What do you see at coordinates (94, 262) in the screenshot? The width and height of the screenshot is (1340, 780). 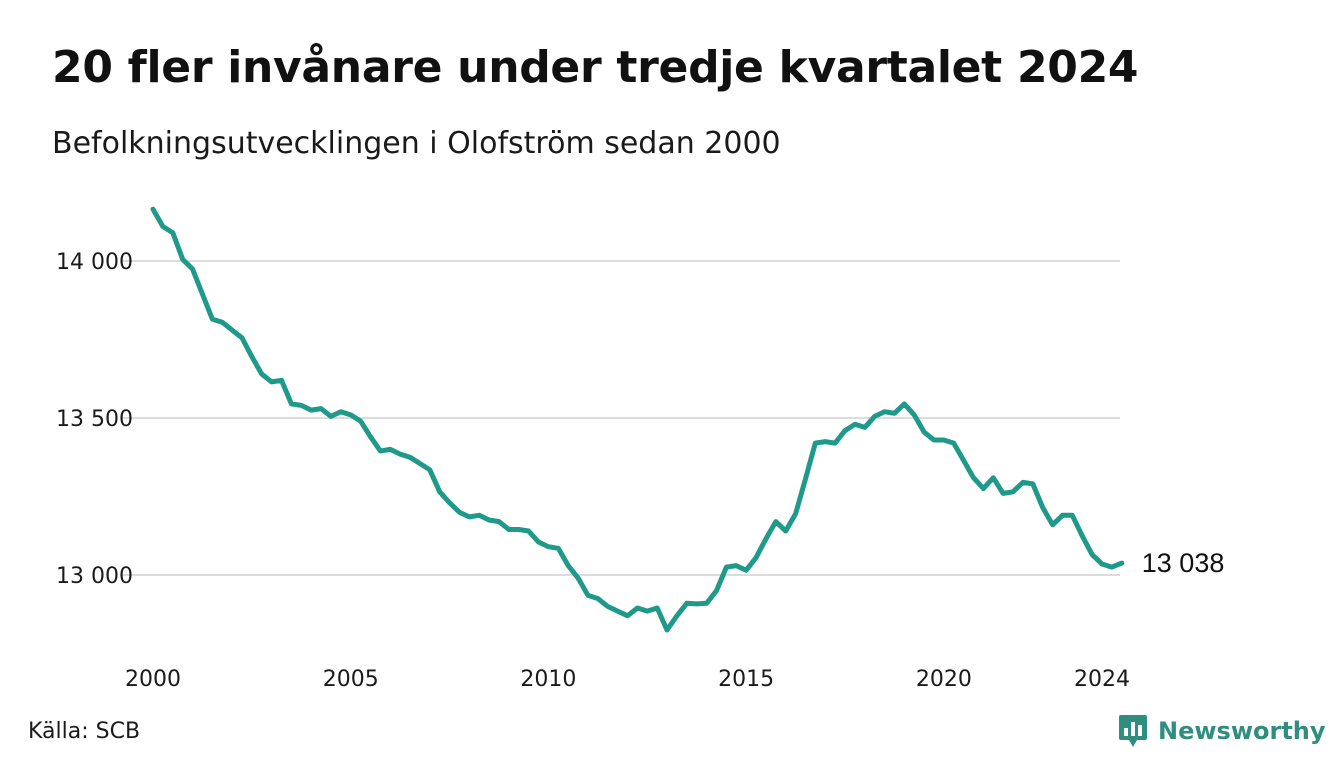 I see `y-tick-label: 14 000` at bounding box center [94, 262].